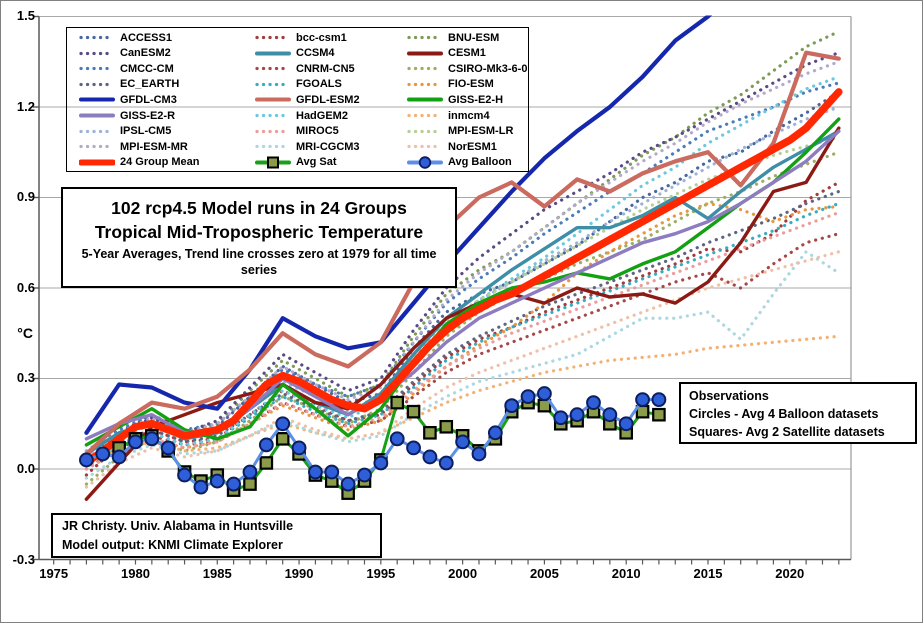 The image size is (923, 623). What do you see at coordinates (217, 573) in the screenshot?
I see `x-axis-label-1985: 1985` at bounding box center [217, 573].